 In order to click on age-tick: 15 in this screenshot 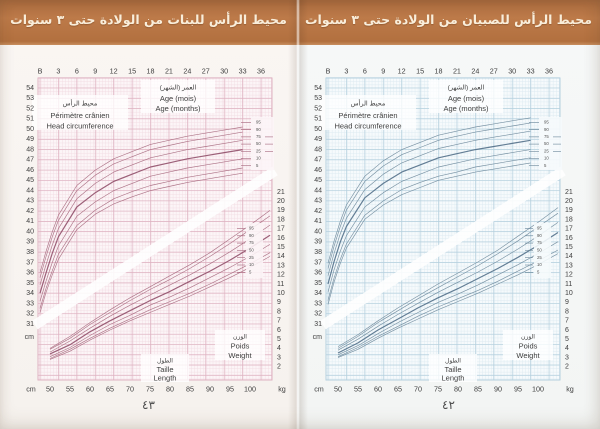, I will do `click(132, 70)`.